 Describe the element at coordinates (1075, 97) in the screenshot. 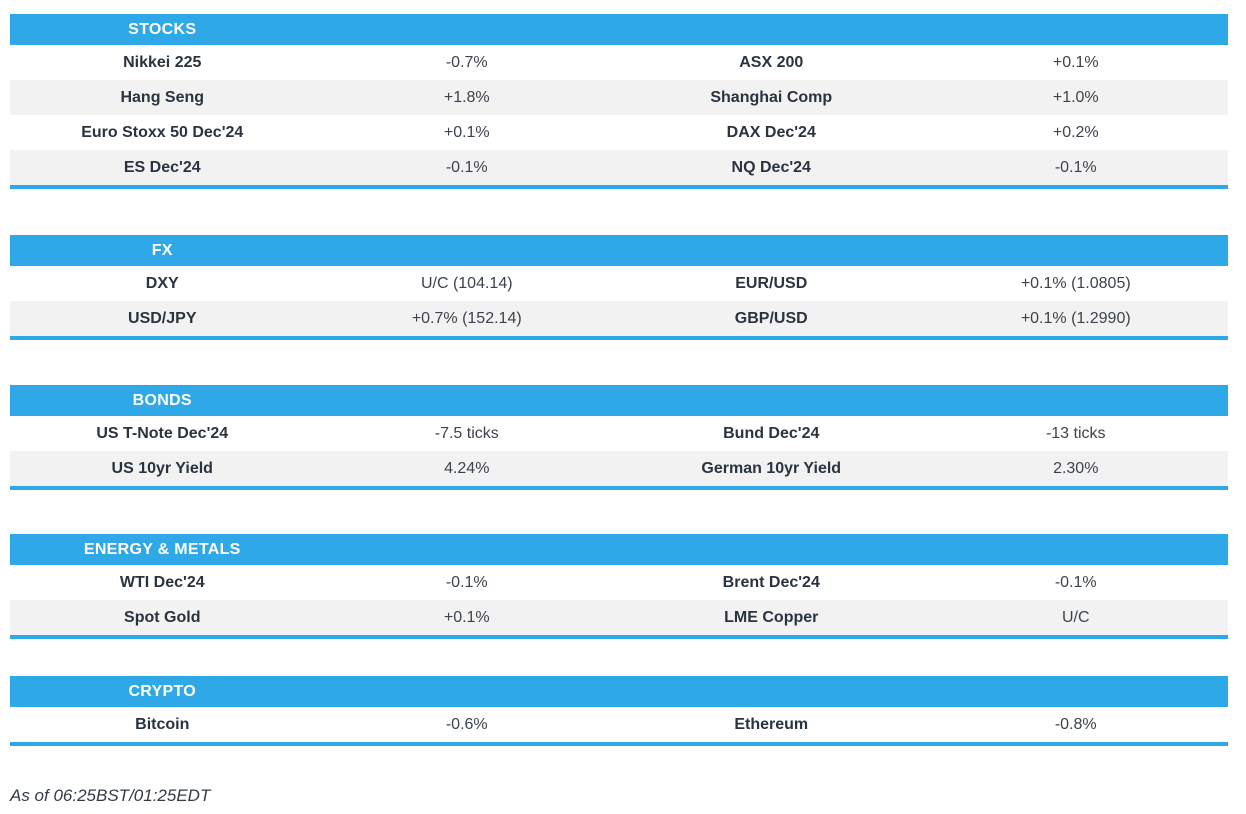

I see `instrument-change: +1.0%` at that location.